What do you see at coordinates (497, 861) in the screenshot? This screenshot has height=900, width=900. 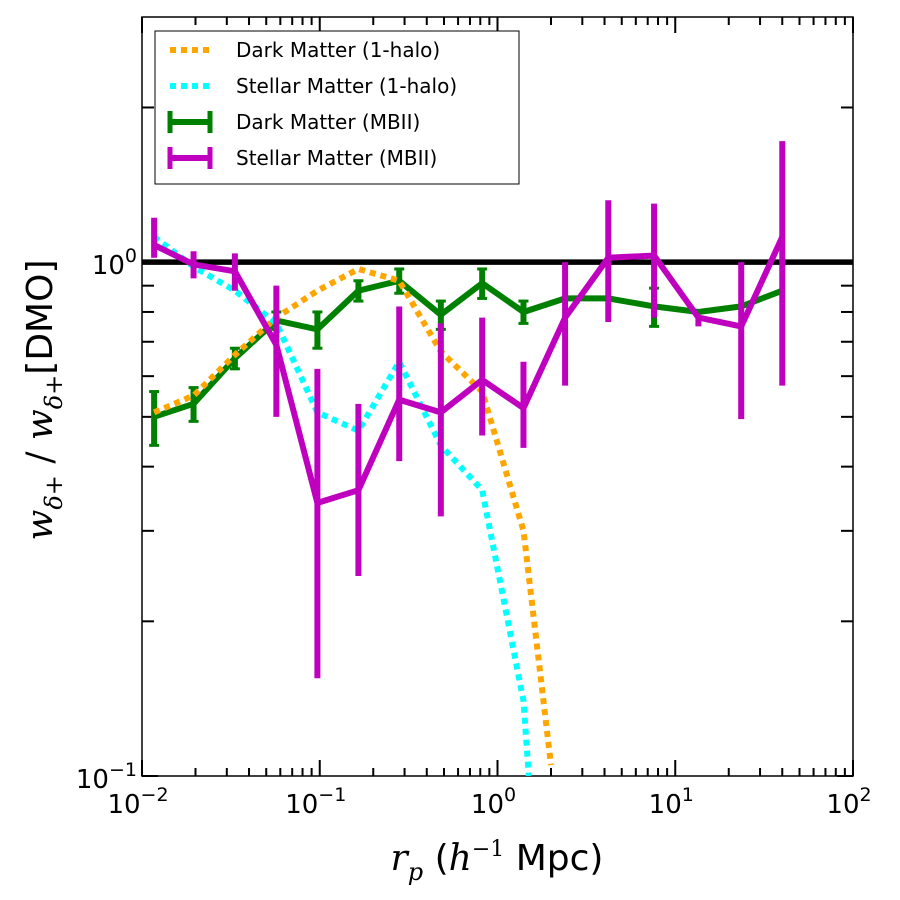 I see `x-axis-label: rp (h−1 Mpc)` at bounding box center [497, 861].